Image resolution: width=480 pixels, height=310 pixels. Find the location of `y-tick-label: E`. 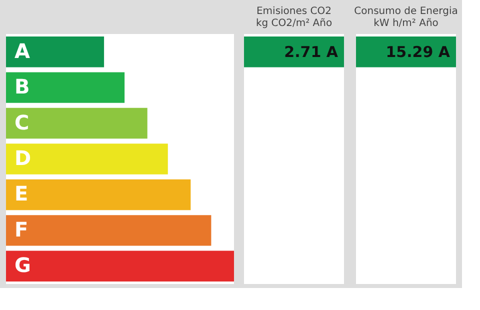

y-tick-label: E is located at coordinates (21, 194).